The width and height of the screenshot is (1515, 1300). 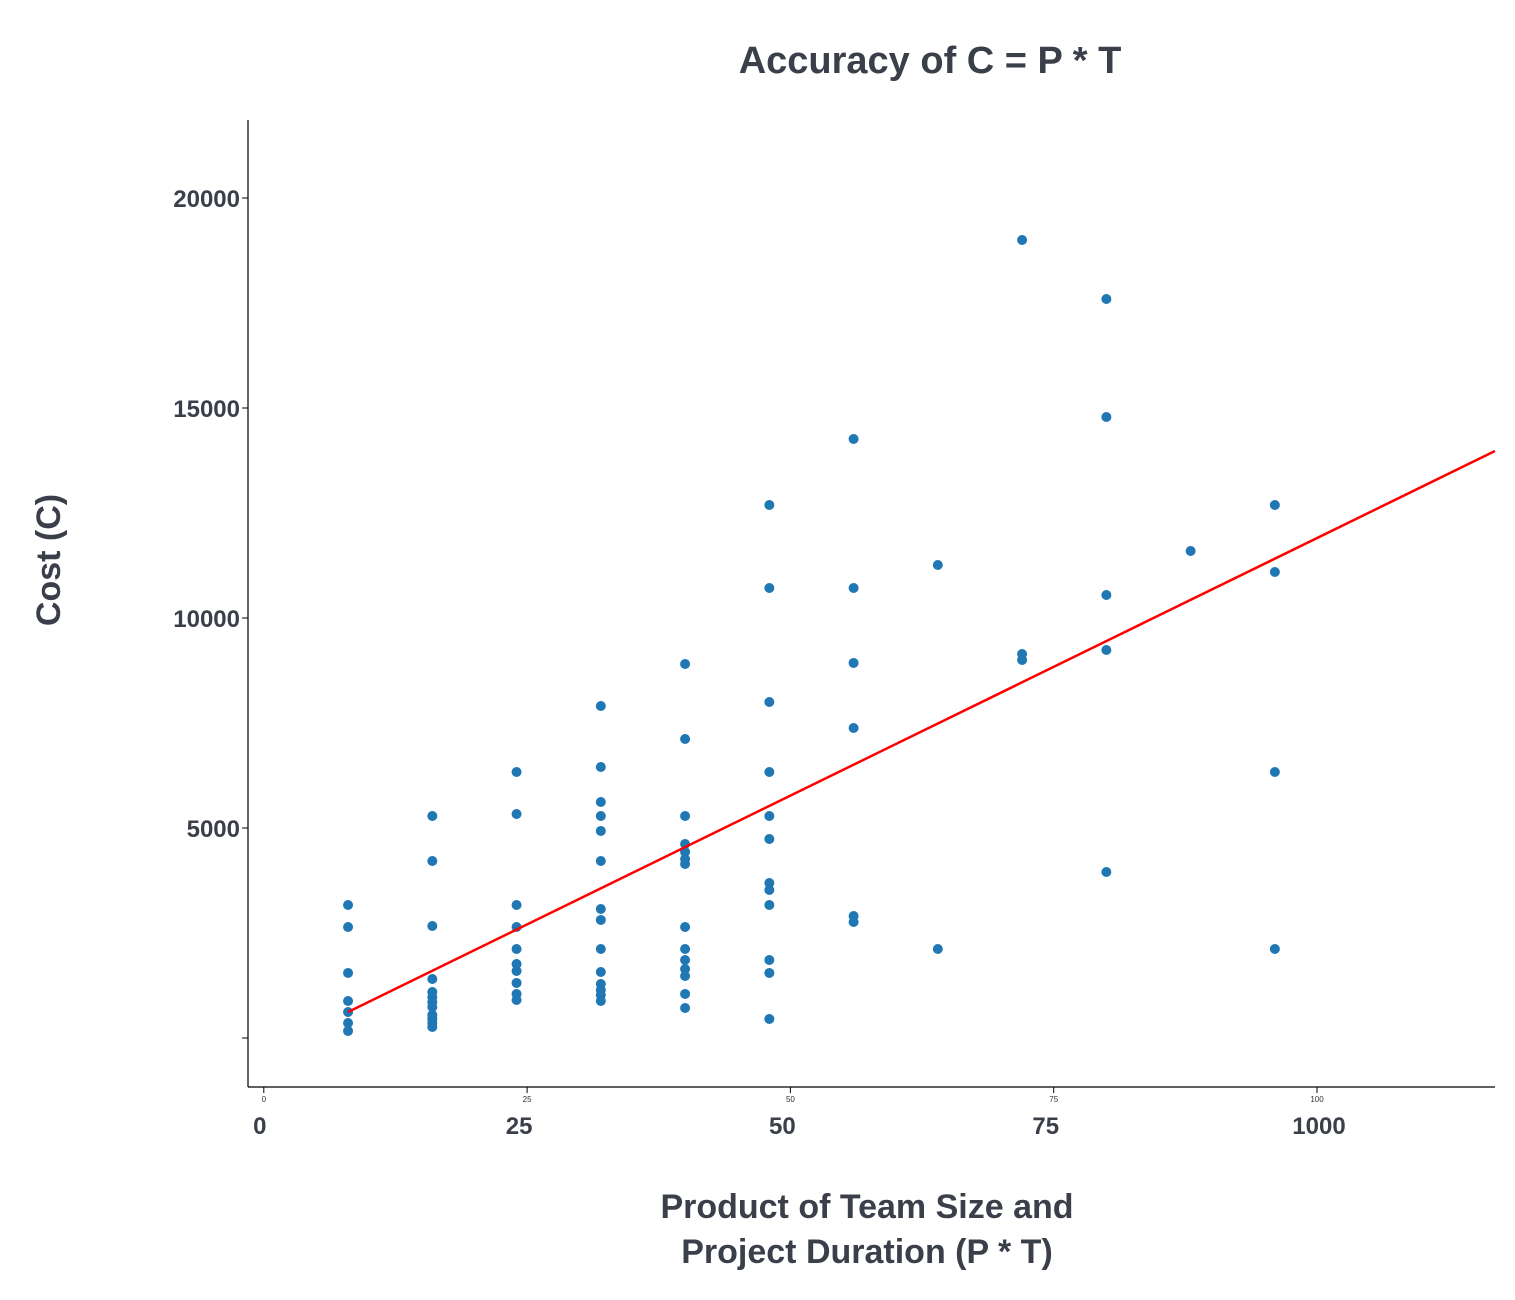 I want to click on x-axis-label-line1: Product of Team Size and, so click(x=866, y=1207).